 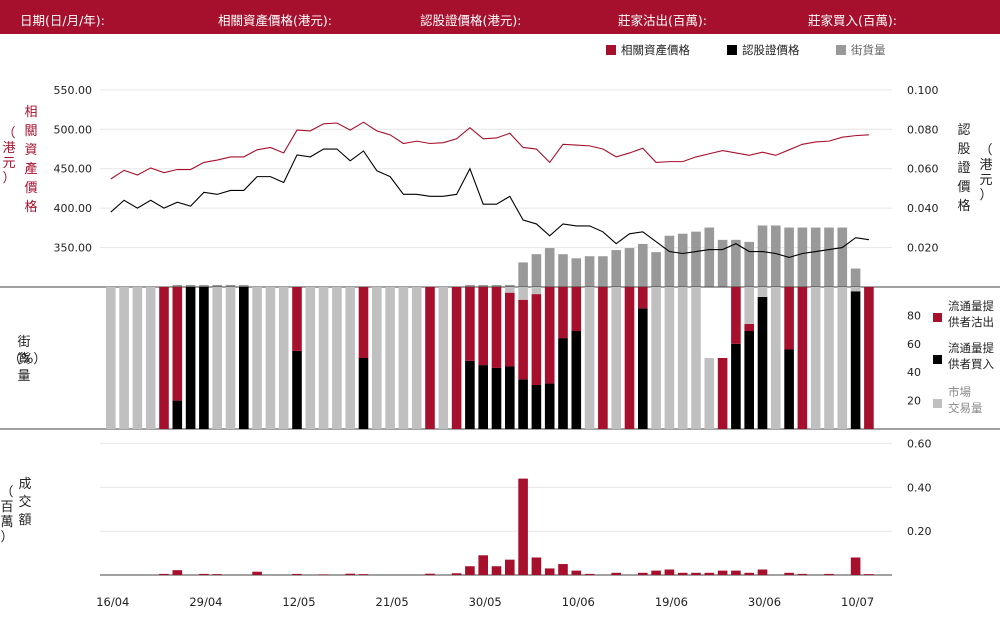 What do you see at coordinates (857, 602) in the screenshot?
I see `x-tick-label: 10/07` at bounding box center [857, 602].